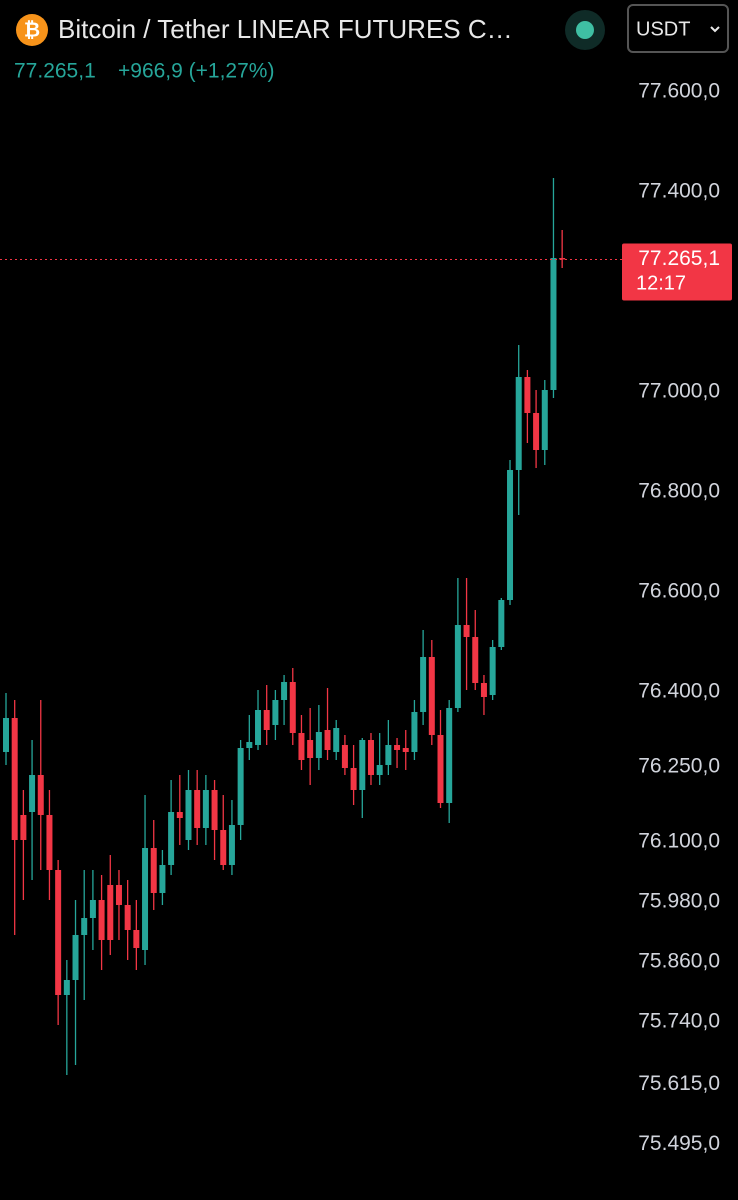 This screenshot has width=738, height=1200. What do you see at coordinates (661, 284) in the screenshot?
I see `countdown-label: 12:17` at bounding box center [661, 284].